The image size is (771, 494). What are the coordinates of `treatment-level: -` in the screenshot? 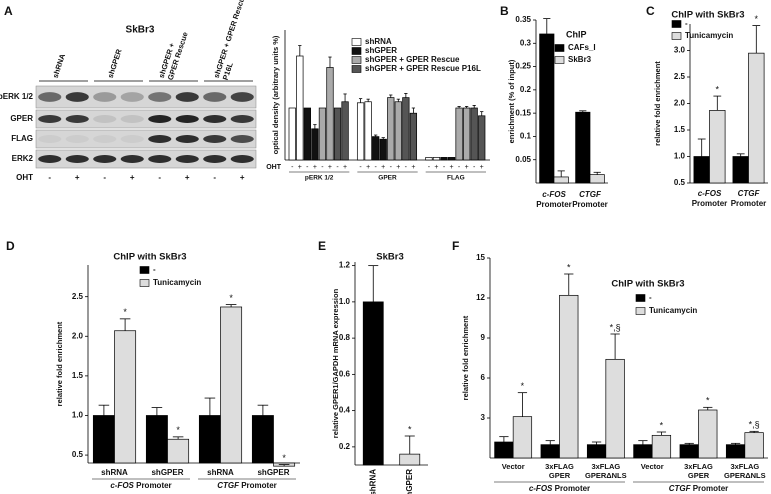 It's located at (159, 177).